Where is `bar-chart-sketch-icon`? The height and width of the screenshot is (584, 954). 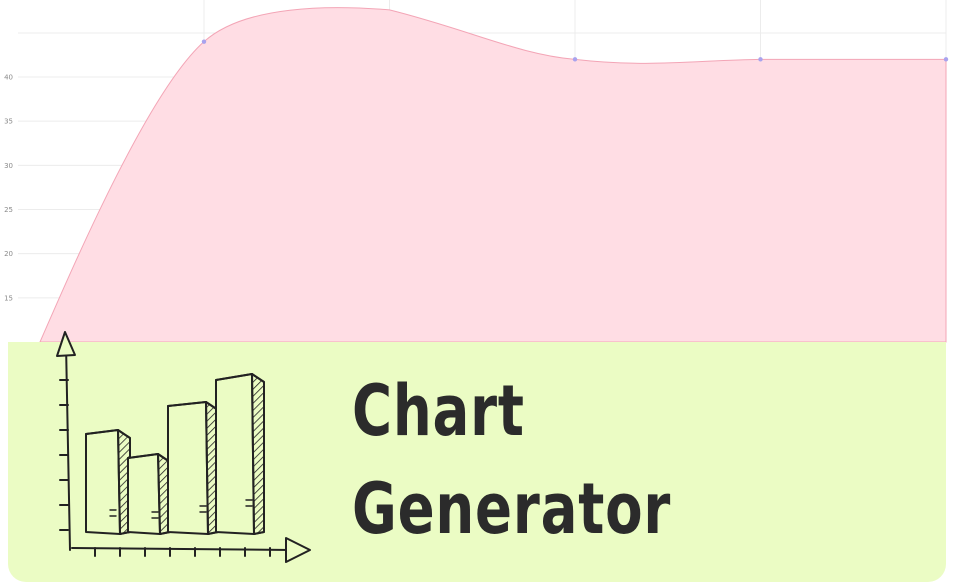
bar-chart-sketch-icon is located at coordinates (183, 447).